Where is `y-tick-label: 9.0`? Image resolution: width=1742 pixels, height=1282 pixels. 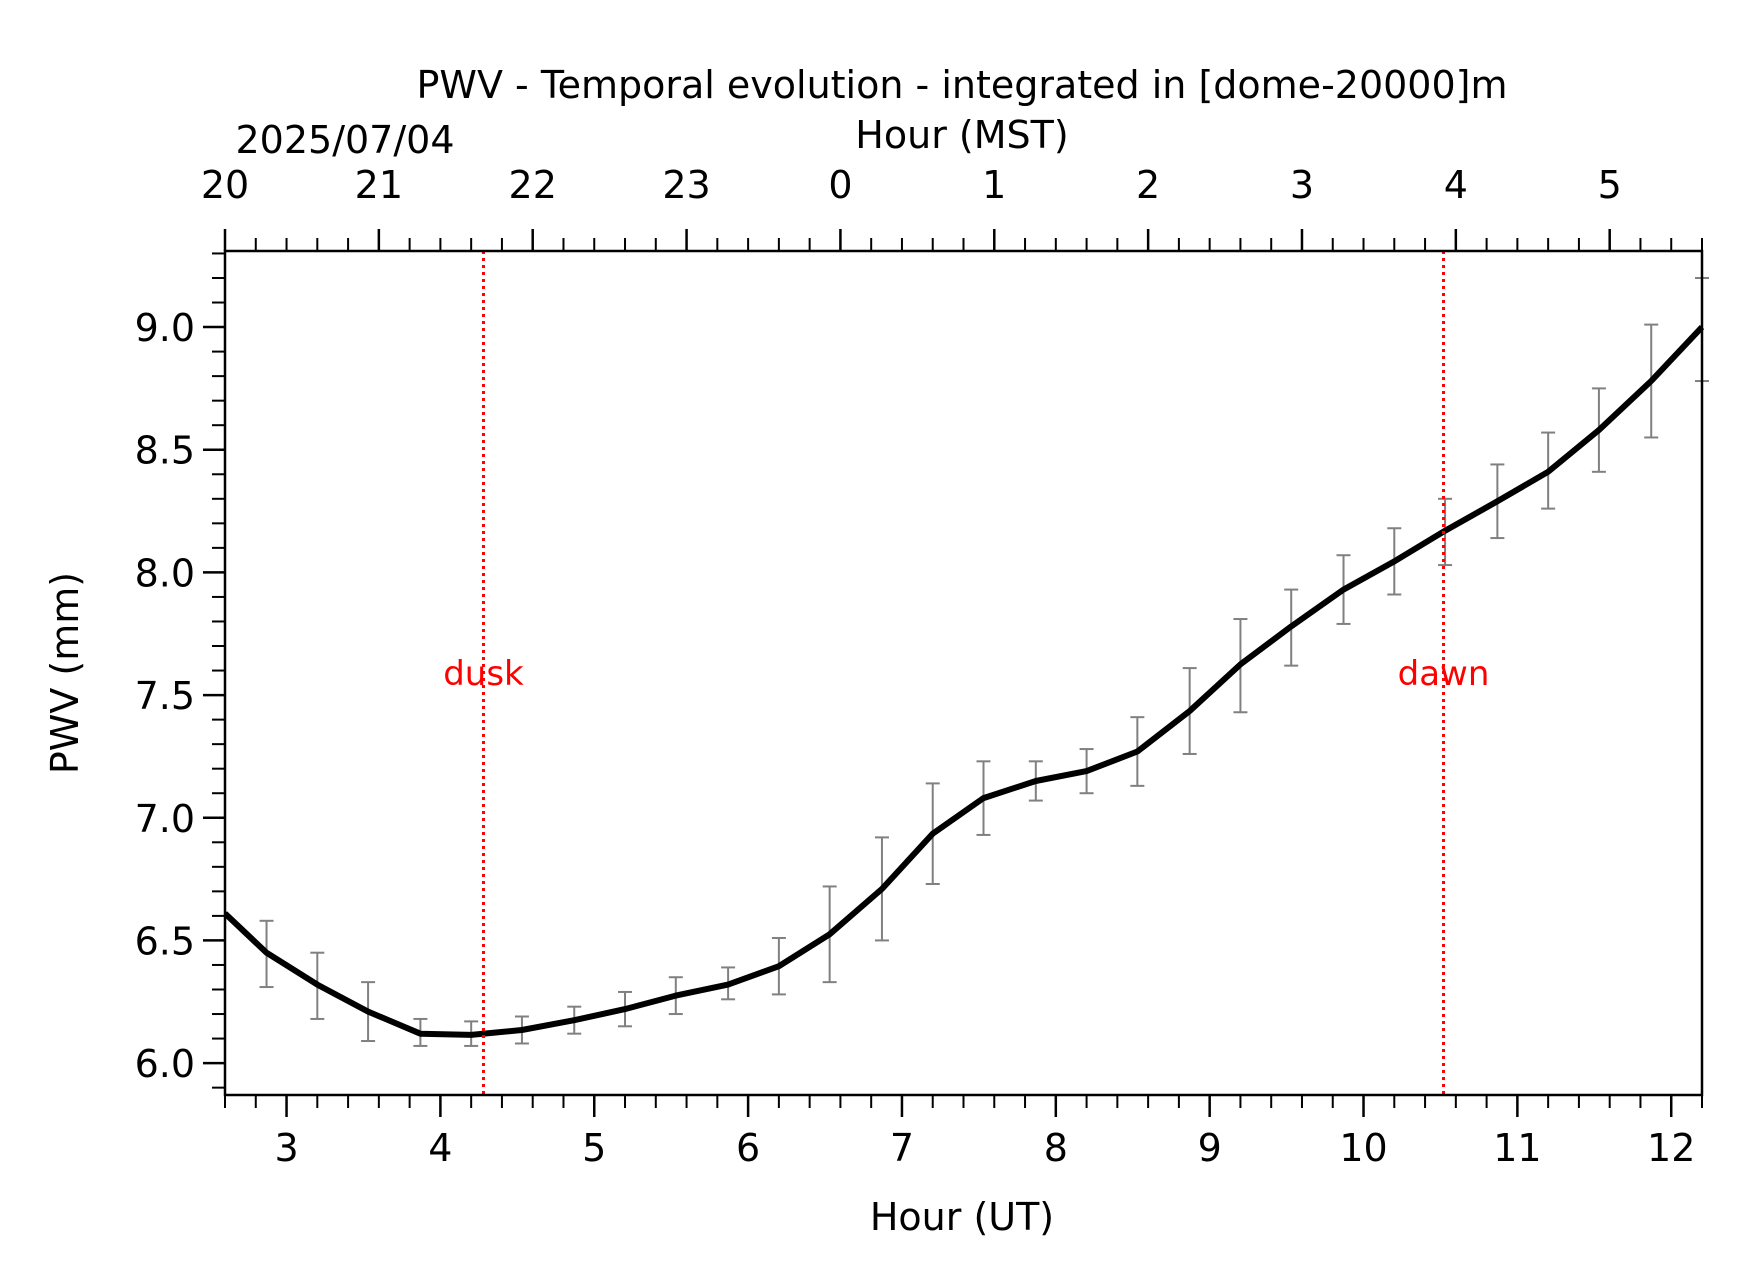
y-tick-label: 9.0 is located at coordinates (165, 328).